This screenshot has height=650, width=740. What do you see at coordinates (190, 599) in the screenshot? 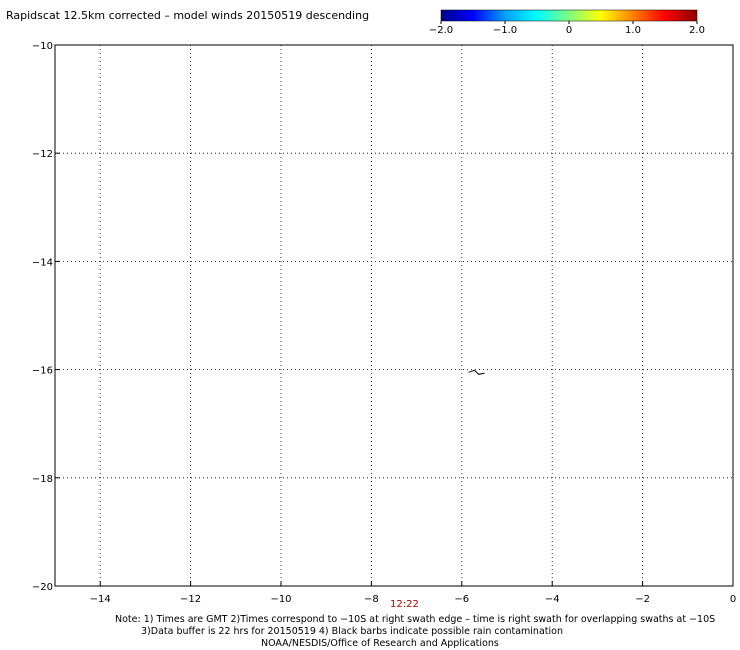
I see `lon-tick-label: −12` at bounding box center [190, 599].